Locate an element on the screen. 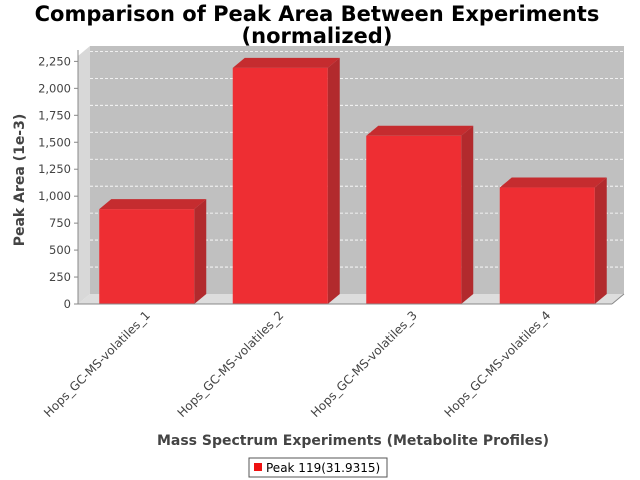 The width and height of the screenshot is (640, 480). x-category-label: Hops_GC-MS-volatiles_4 is located at coordinates (498, 364).